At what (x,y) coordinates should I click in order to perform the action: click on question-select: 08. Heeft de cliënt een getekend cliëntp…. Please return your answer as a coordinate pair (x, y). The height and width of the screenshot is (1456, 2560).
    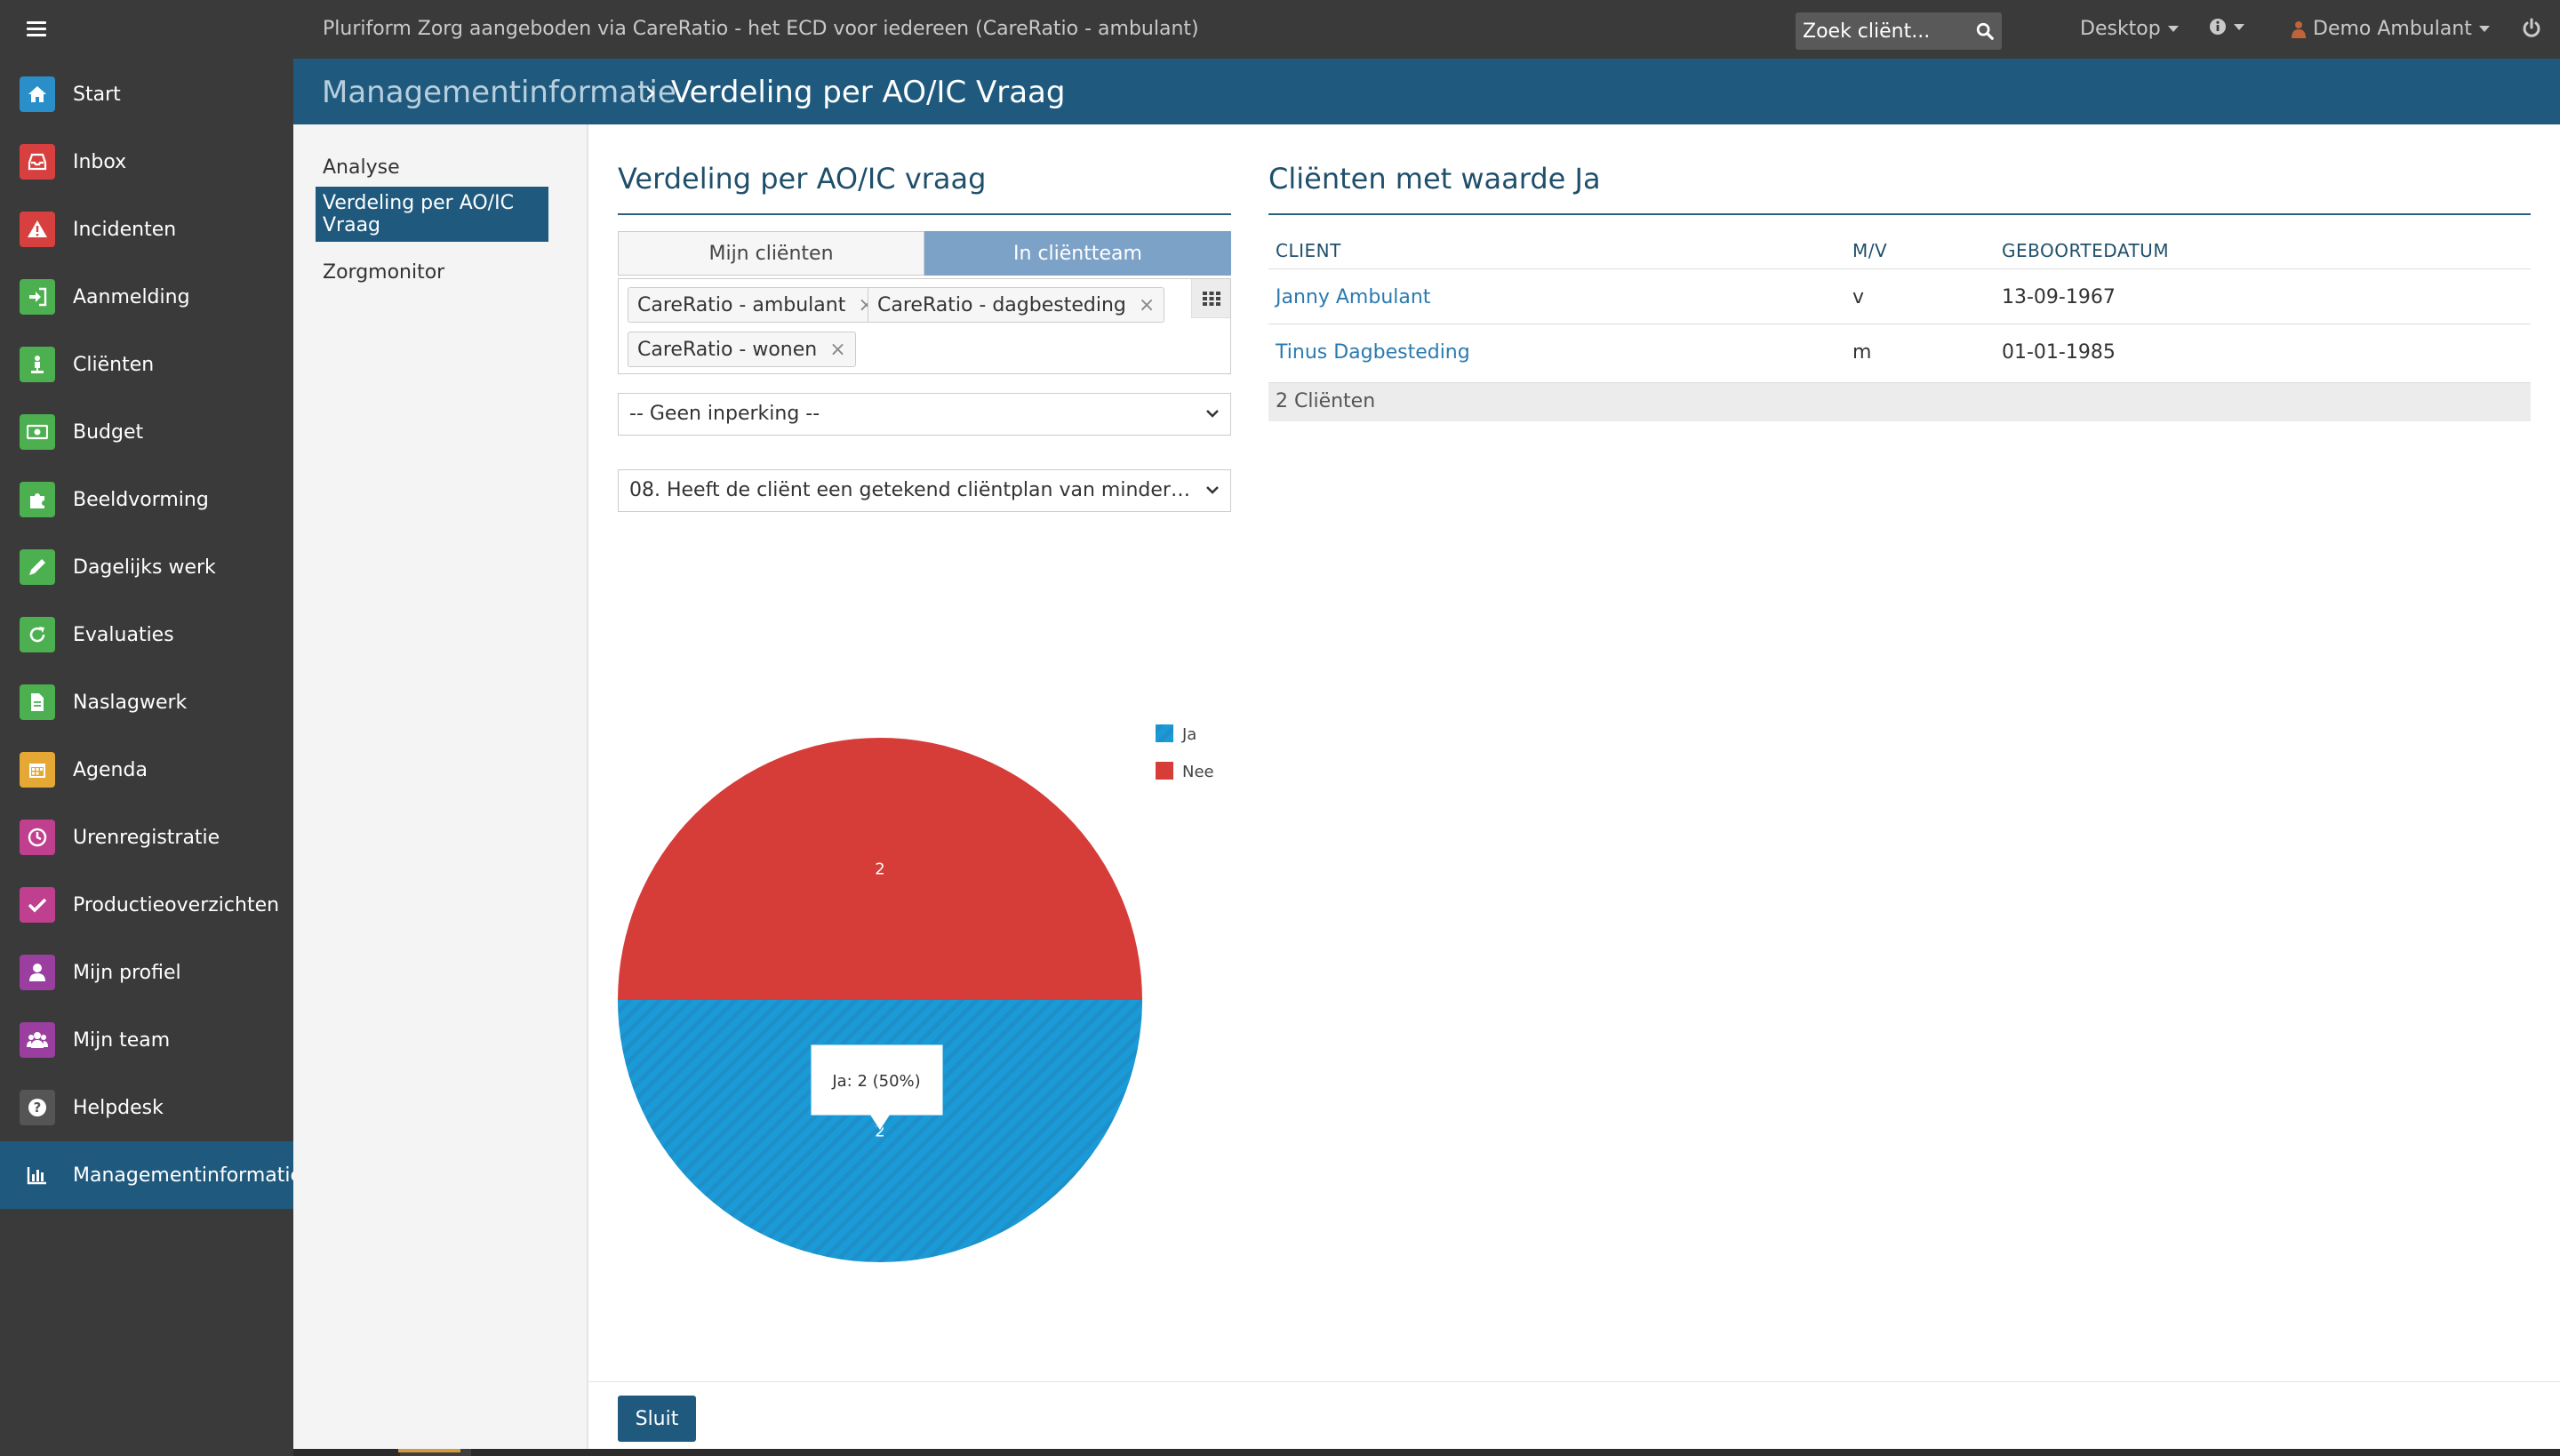
    Looking at the image, I should click on (924, 490).